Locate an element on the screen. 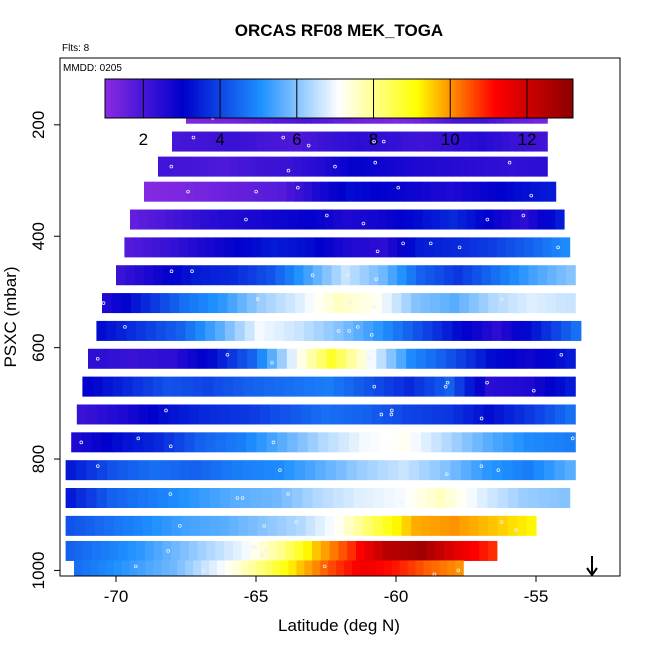  y-tick-label: 600 is located at coordinates (38, 347).